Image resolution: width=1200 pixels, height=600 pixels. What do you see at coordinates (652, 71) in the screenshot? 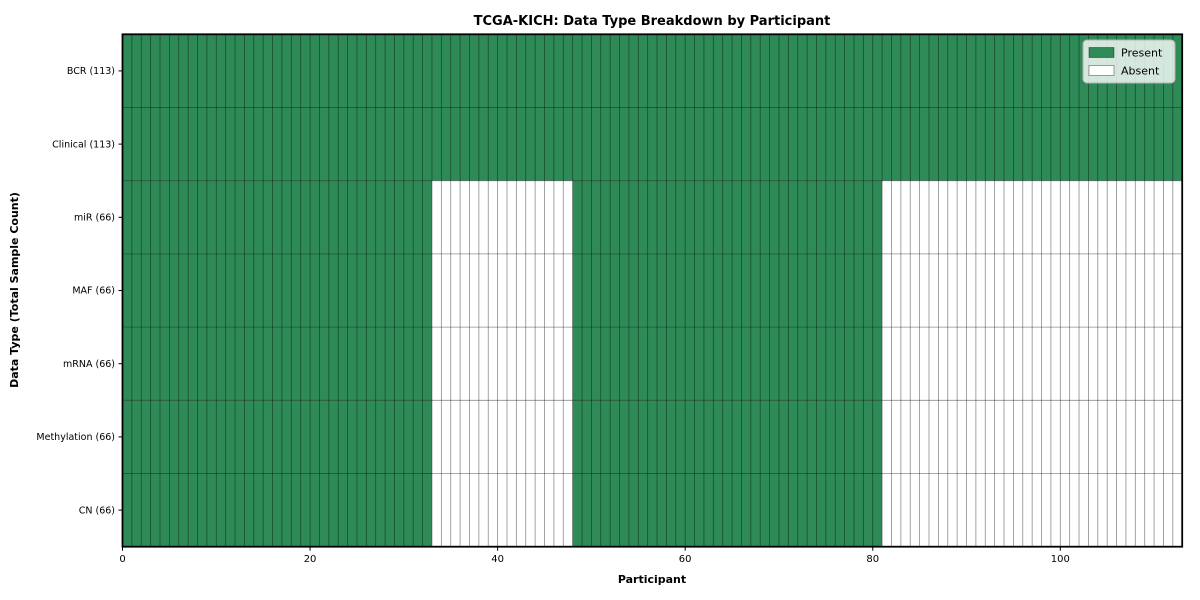
I see `heatmap-segment-BCR-present` at bounding box center [652, 71].